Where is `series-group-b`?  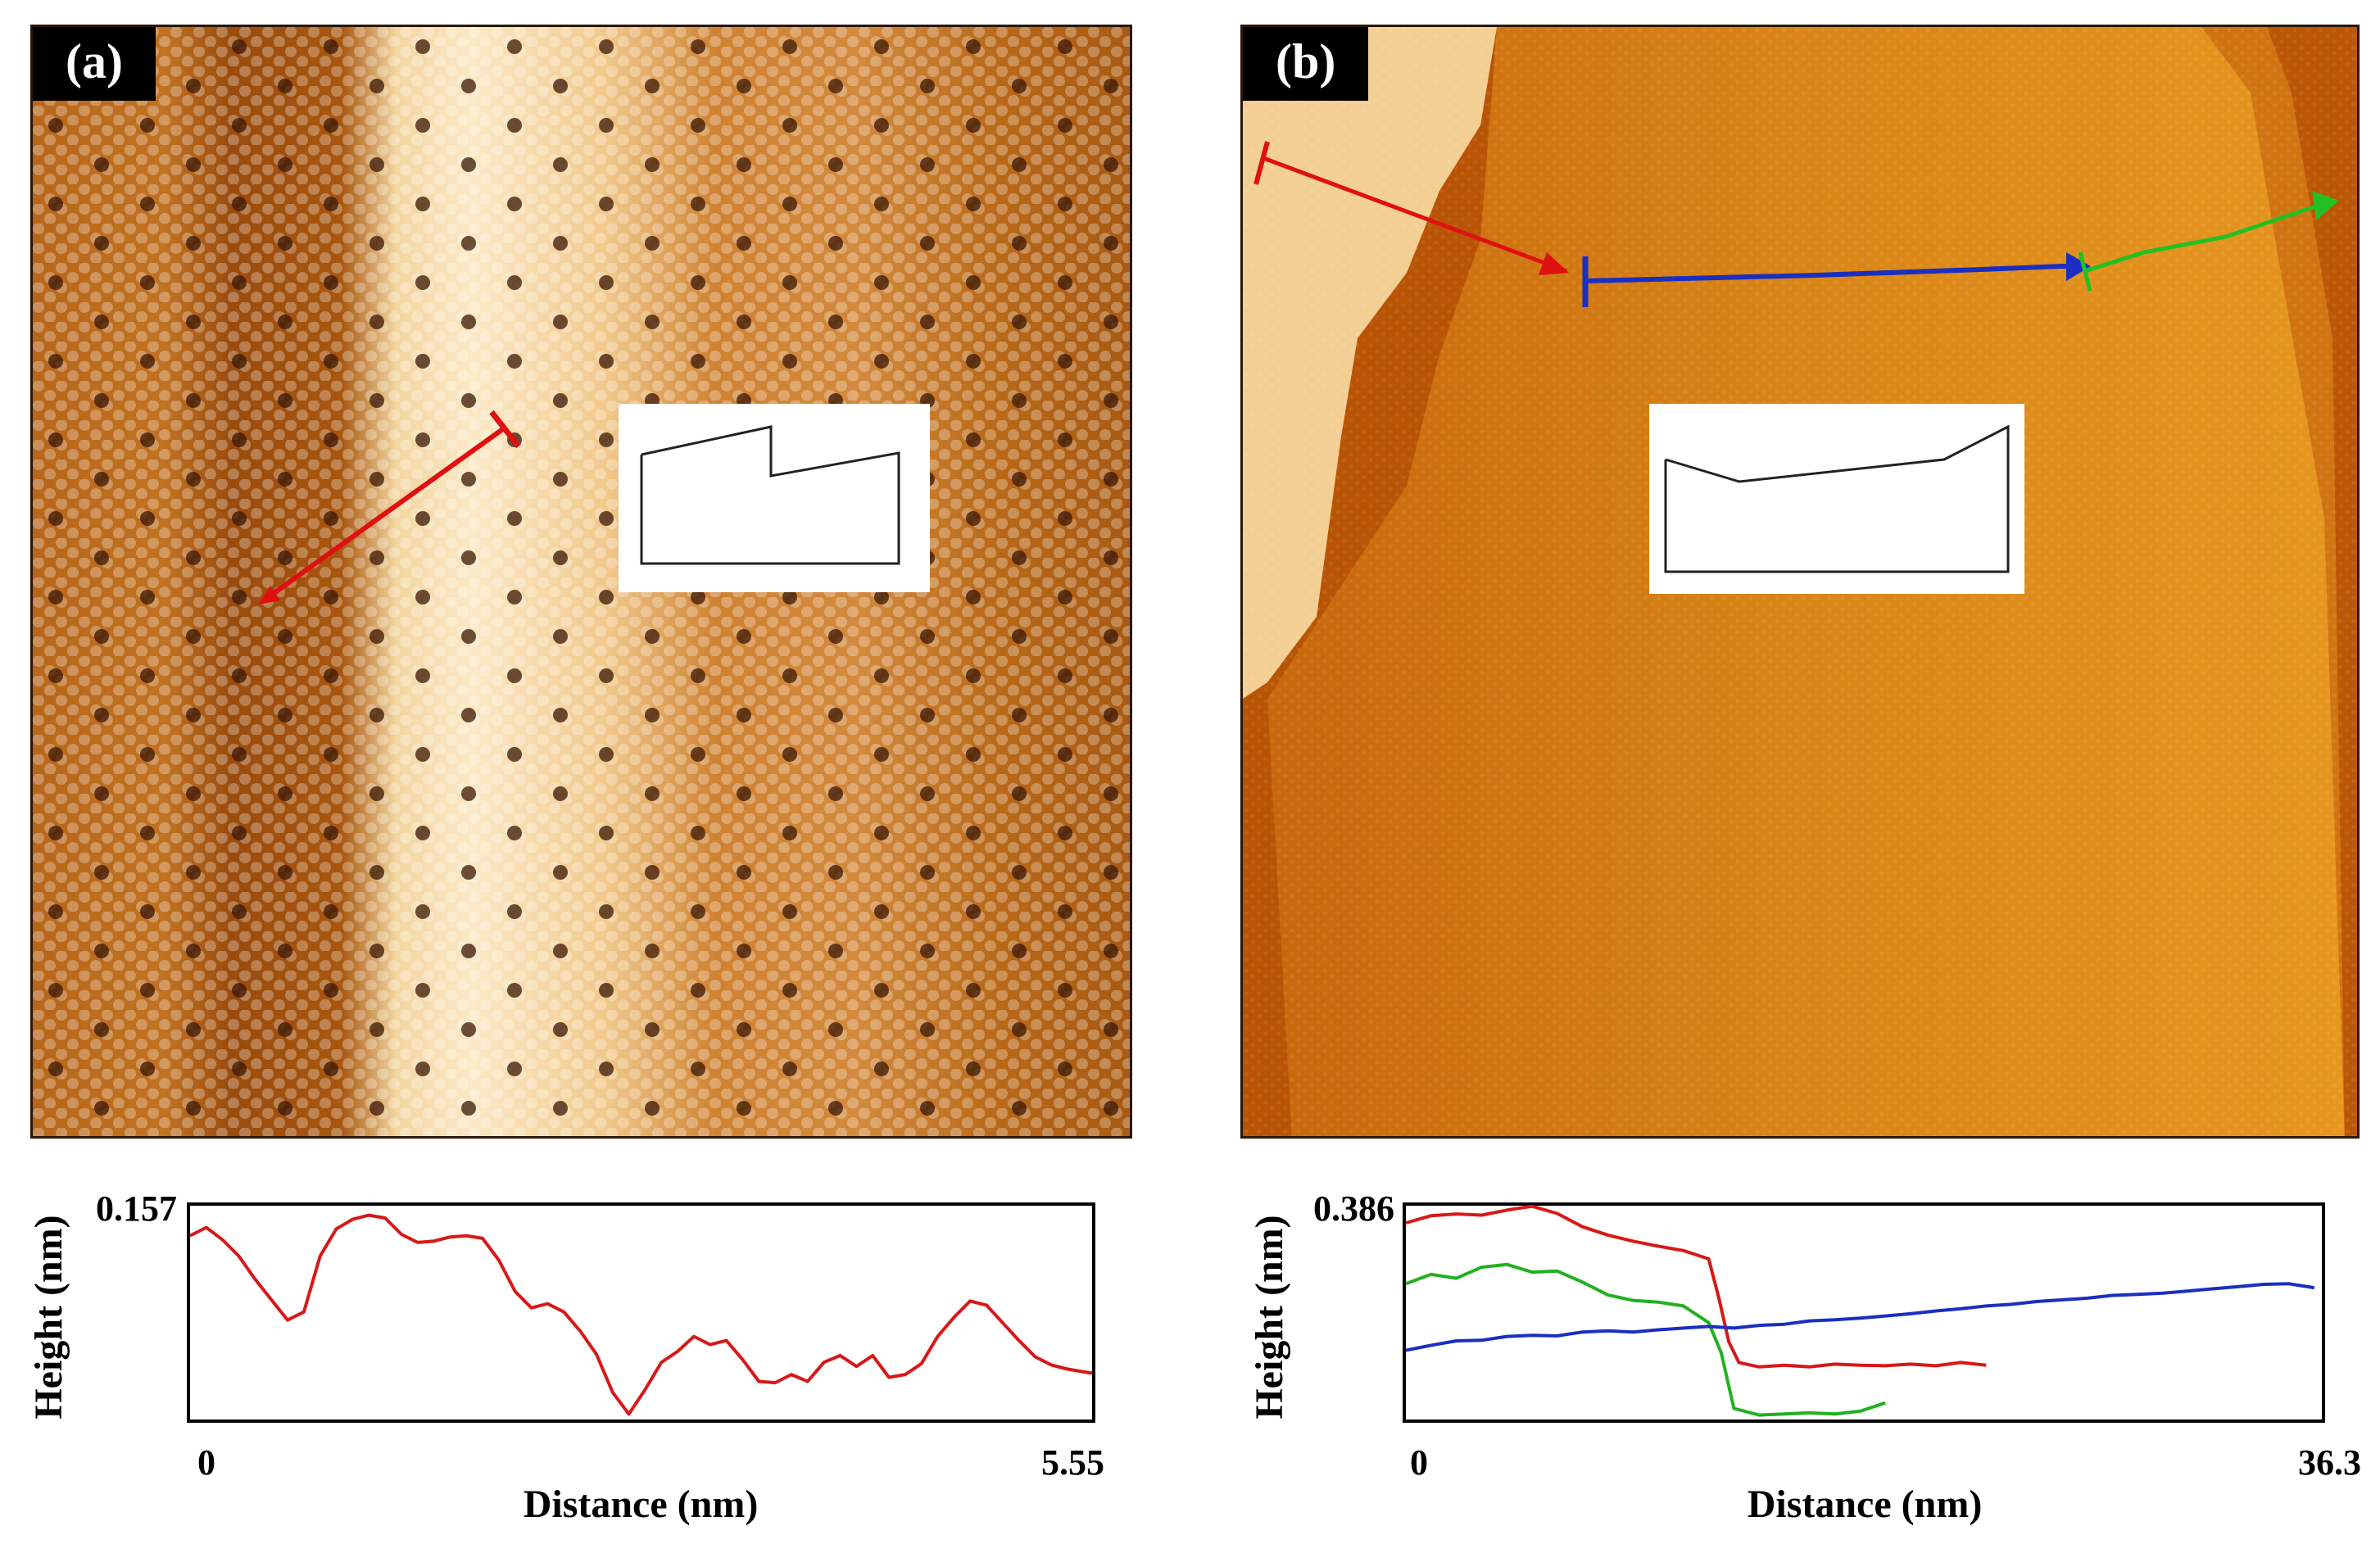 series-group-b is located at coordinates (1860, 1310).